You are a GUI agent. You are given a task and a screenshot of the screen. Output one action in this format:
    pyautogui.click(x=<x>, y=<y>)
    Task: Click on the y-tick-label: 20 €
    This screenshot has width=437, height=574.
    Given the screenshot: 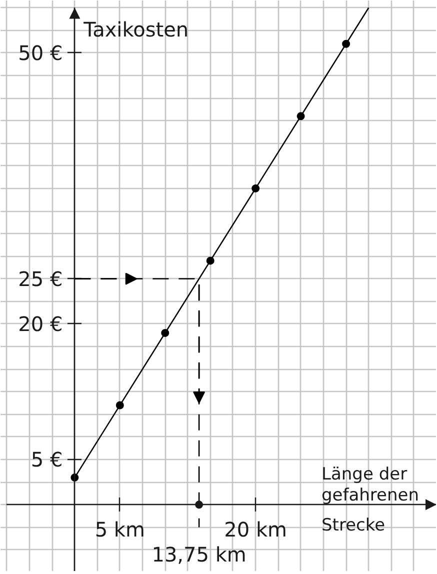 What is the action you would take?
    pyautogui.click(x=40, y=324)
    